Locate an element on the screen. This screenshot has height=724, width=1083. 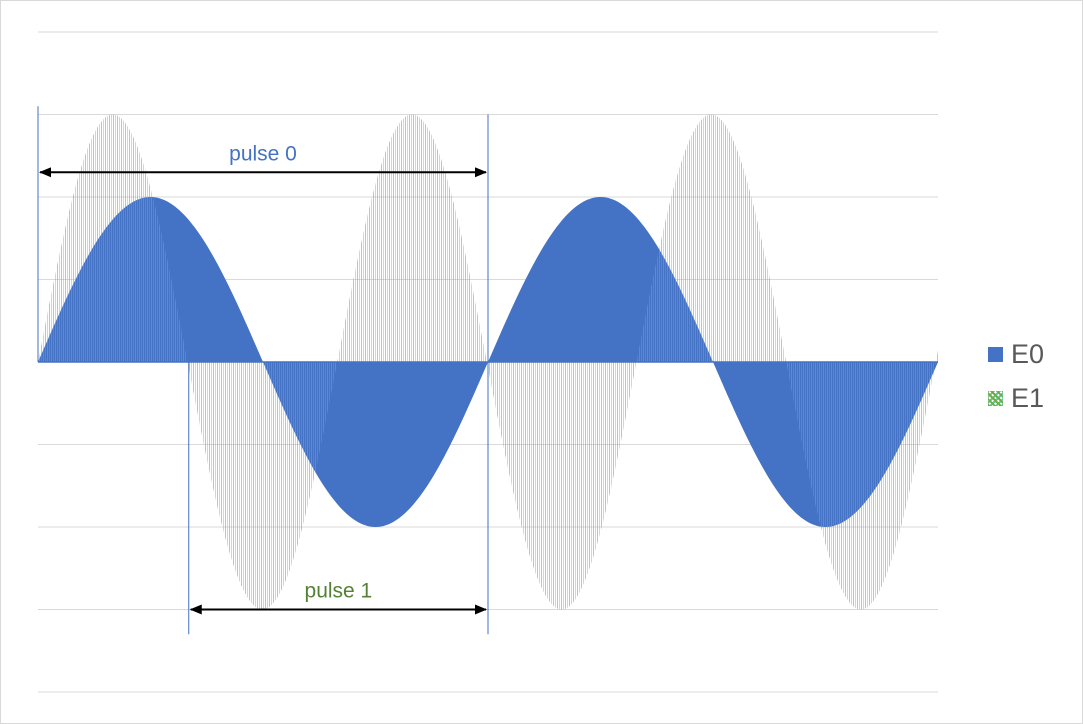
legend-swatch-e1 is located at coordinates (995, 398).